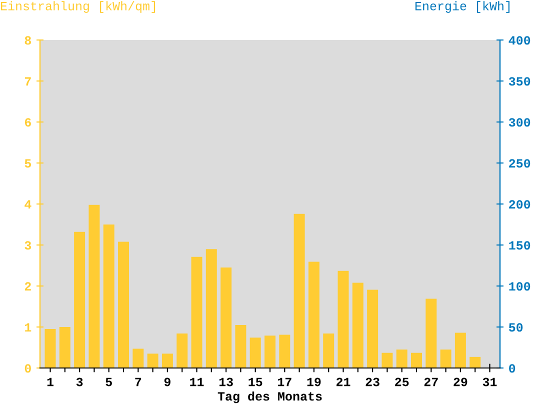 This screenshot has height=408, width=544. Describe the element at coordinates (519, 40) in the screenshot. I see `y2-tick-label: 400` at that location.